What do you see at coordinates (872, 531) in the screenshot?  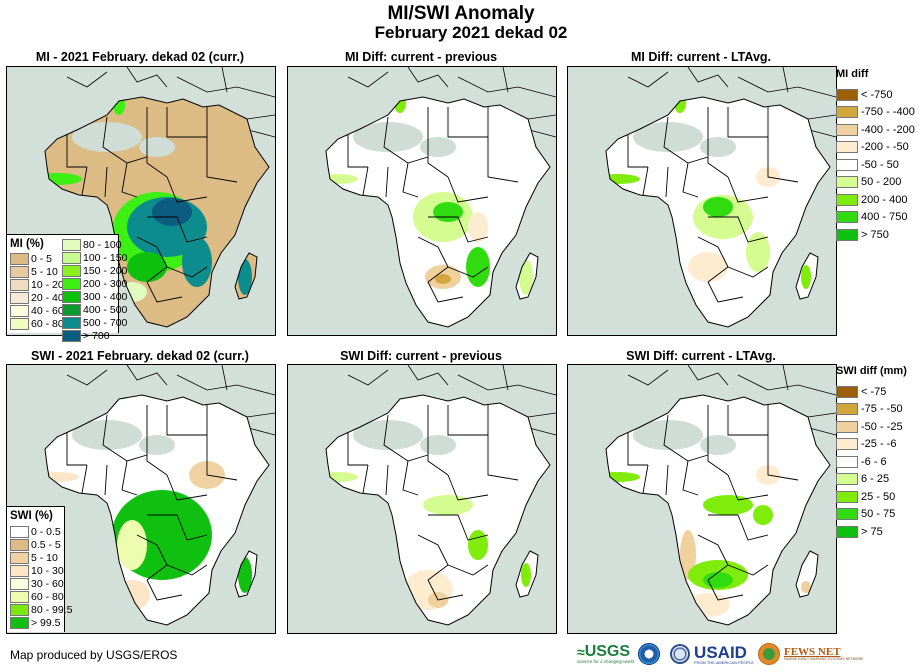 I see `legend-label: > 75` at bounding box center [872, 531].